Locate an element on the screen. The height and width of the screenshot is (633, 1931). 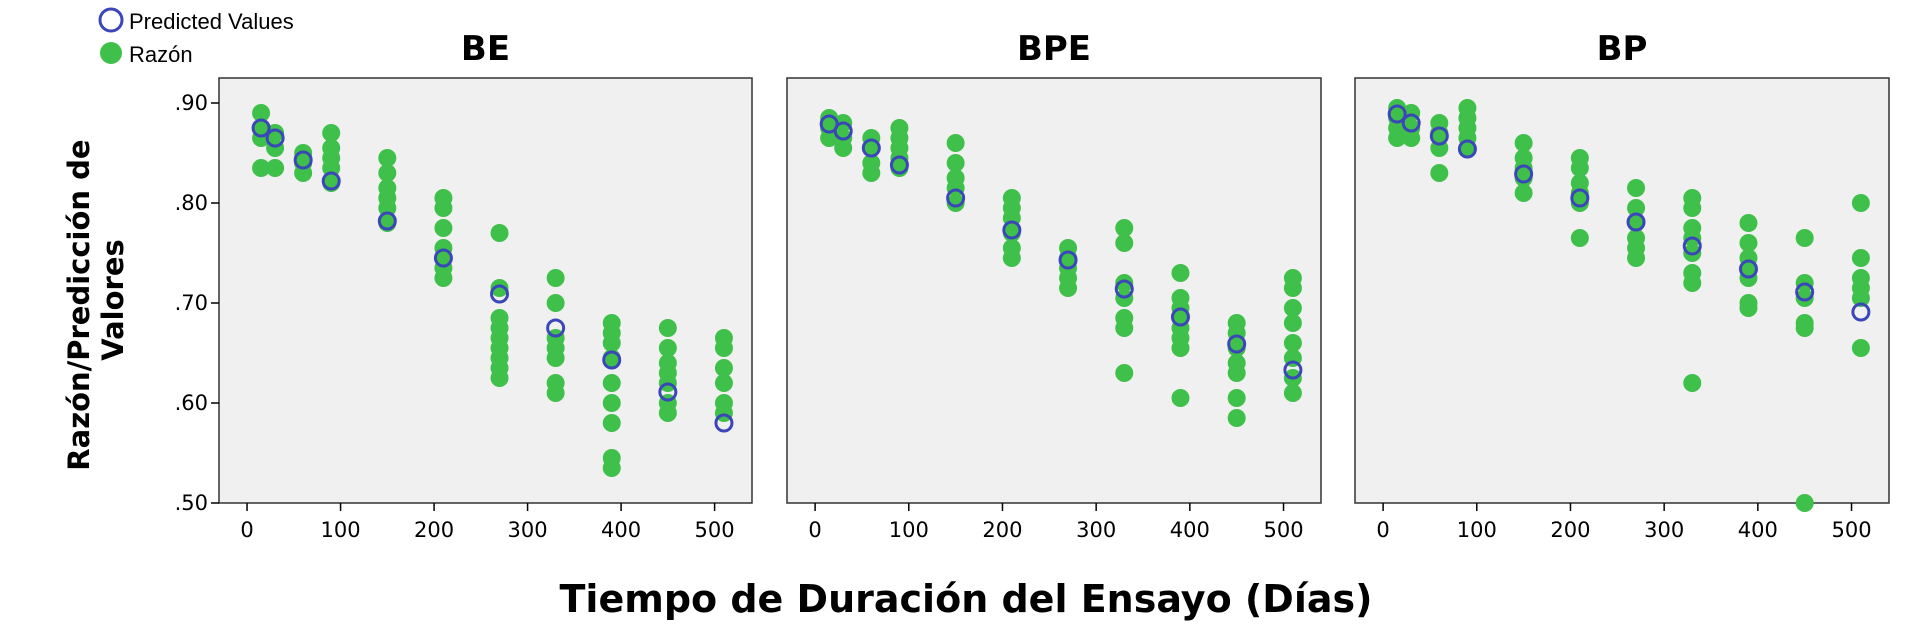
y-tick-label: .70 is located at coordinates (191, 303).